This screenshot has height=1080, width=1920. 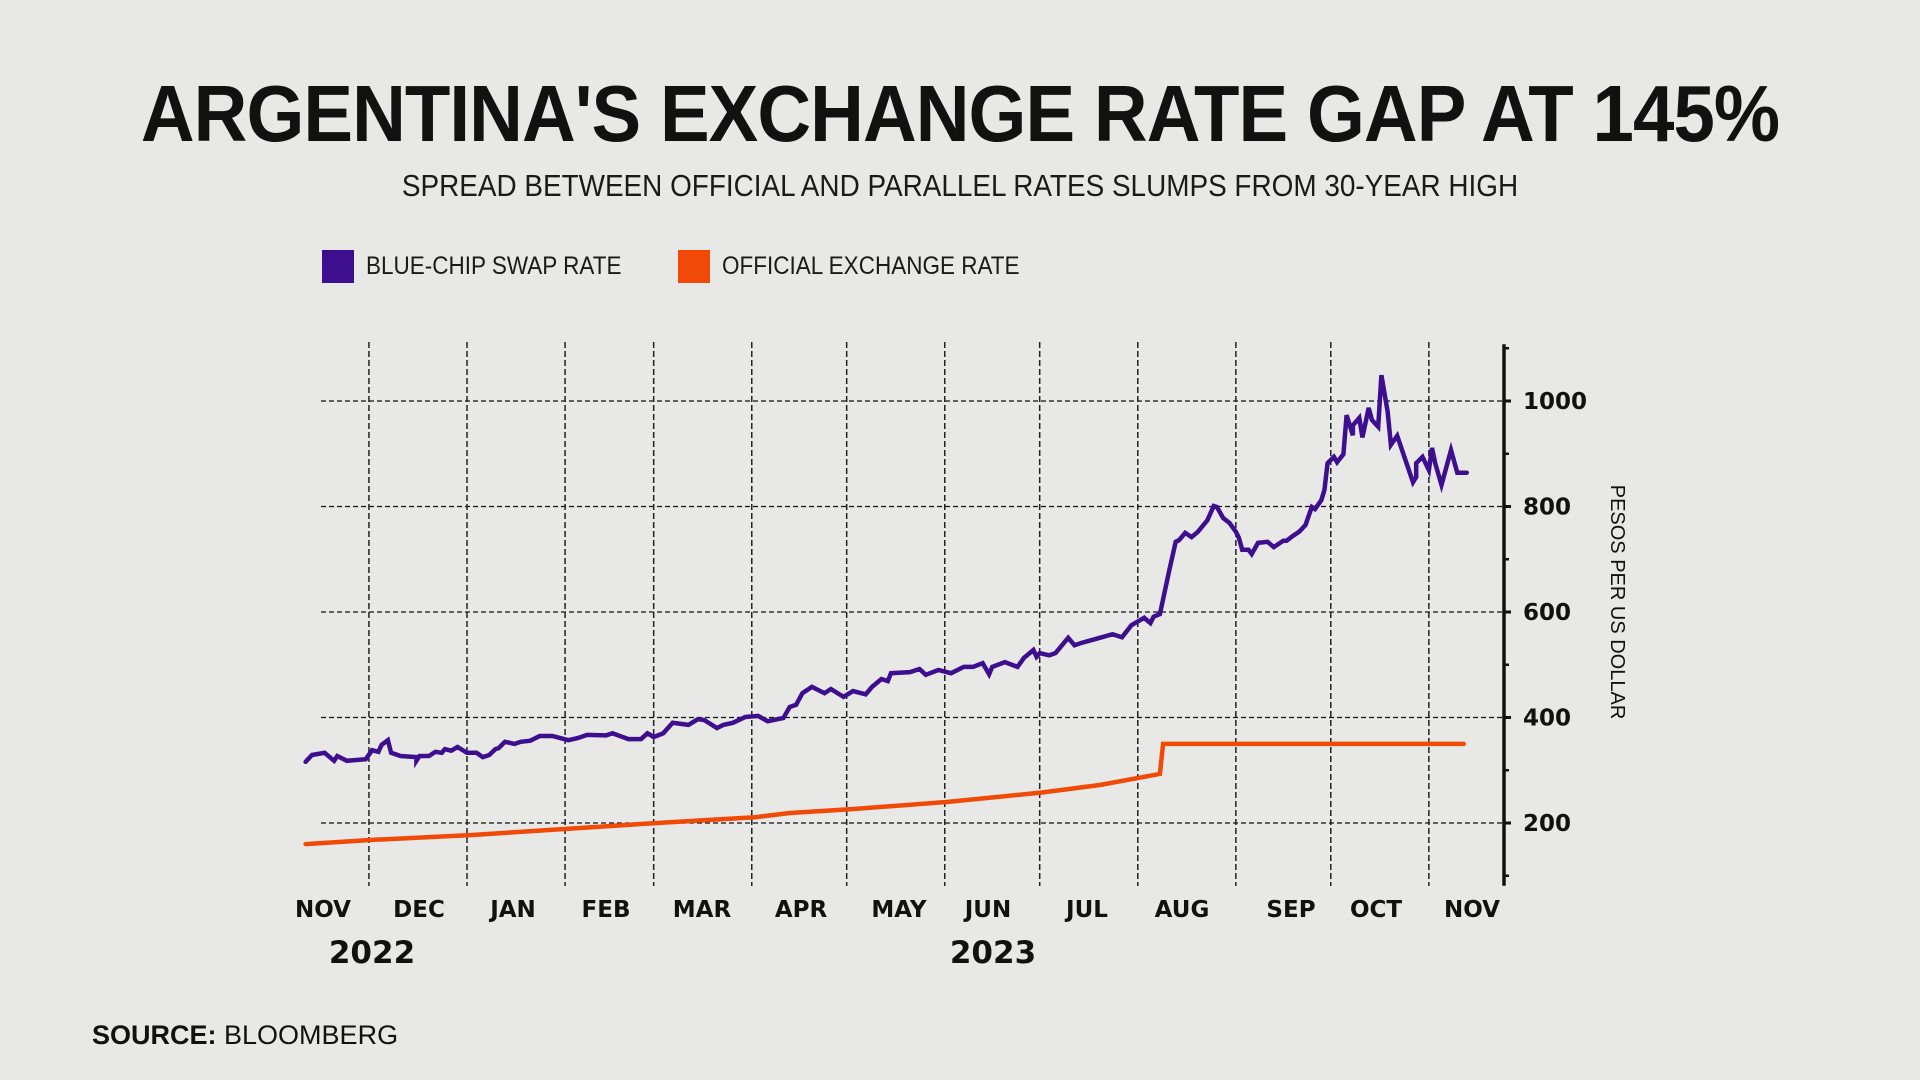 I want to click on source-note: SOURCE: BLOOMBERG, so click(x=245, y=1035).